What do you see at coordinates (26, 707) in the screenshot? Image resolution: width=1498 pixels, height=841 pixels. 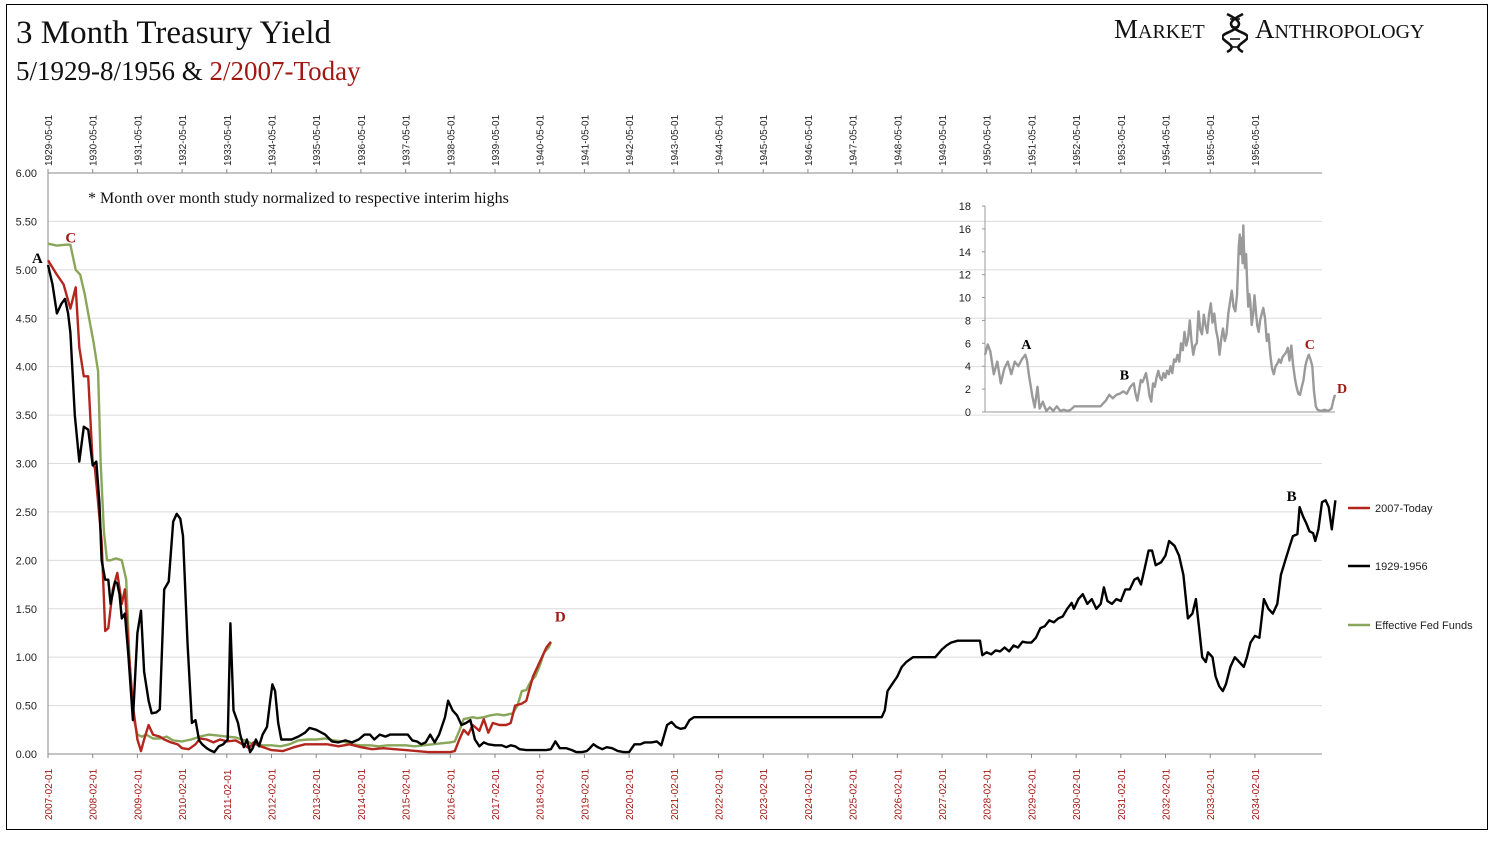 I see `y-tick-label: 0.50` at bounding box center [26, 707].